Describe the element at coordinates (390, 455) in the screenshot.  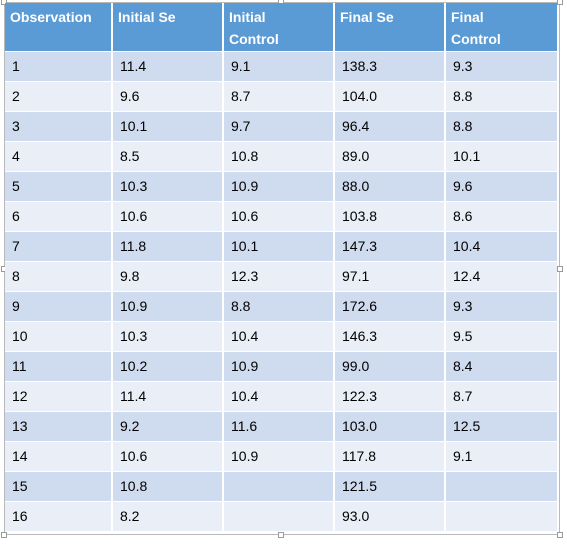
I see `cell-final-se: 117.8` at that location.